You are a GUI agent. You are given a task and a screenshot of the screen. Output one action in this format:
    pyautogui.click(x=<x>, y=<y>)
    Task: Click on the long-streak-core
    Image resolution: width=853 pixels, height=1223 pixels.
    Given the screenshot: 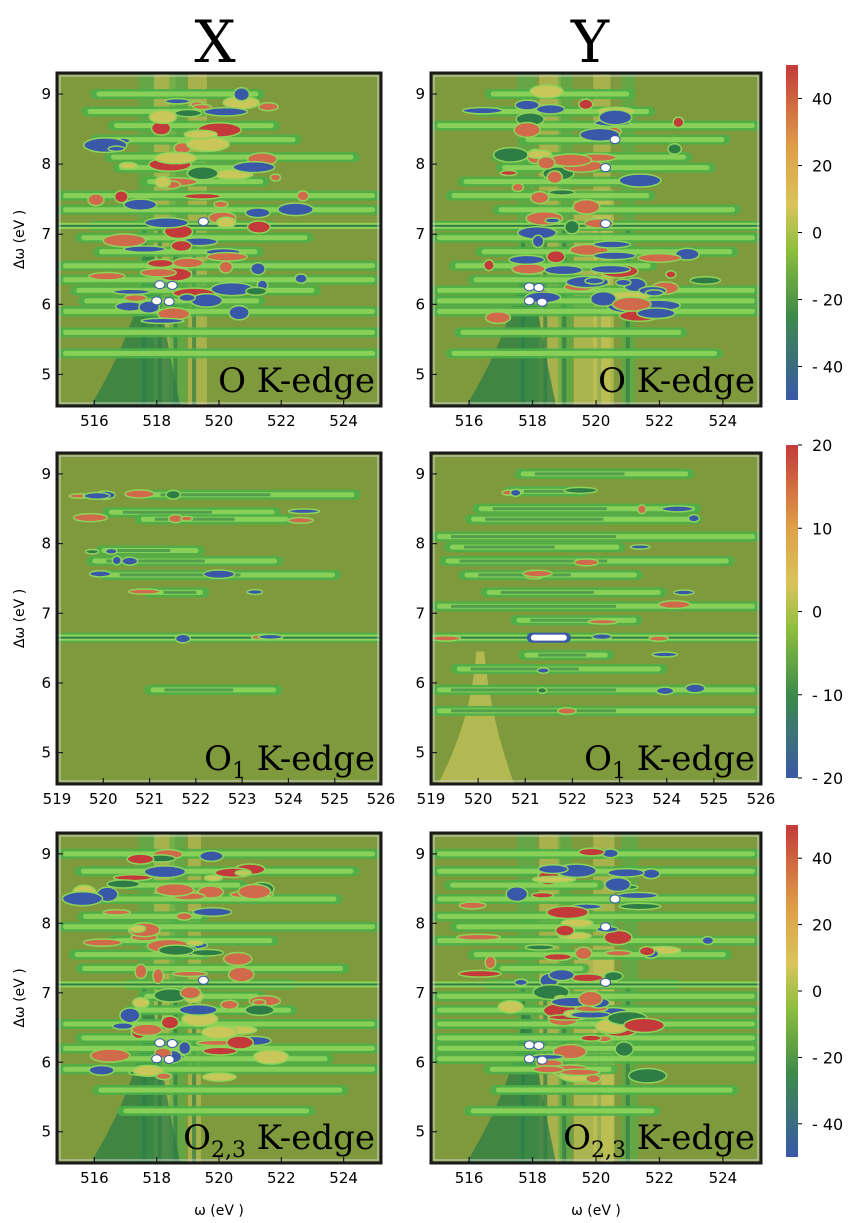 What is the action you would take?
    pyautogui.click(x=596, y=984)
    